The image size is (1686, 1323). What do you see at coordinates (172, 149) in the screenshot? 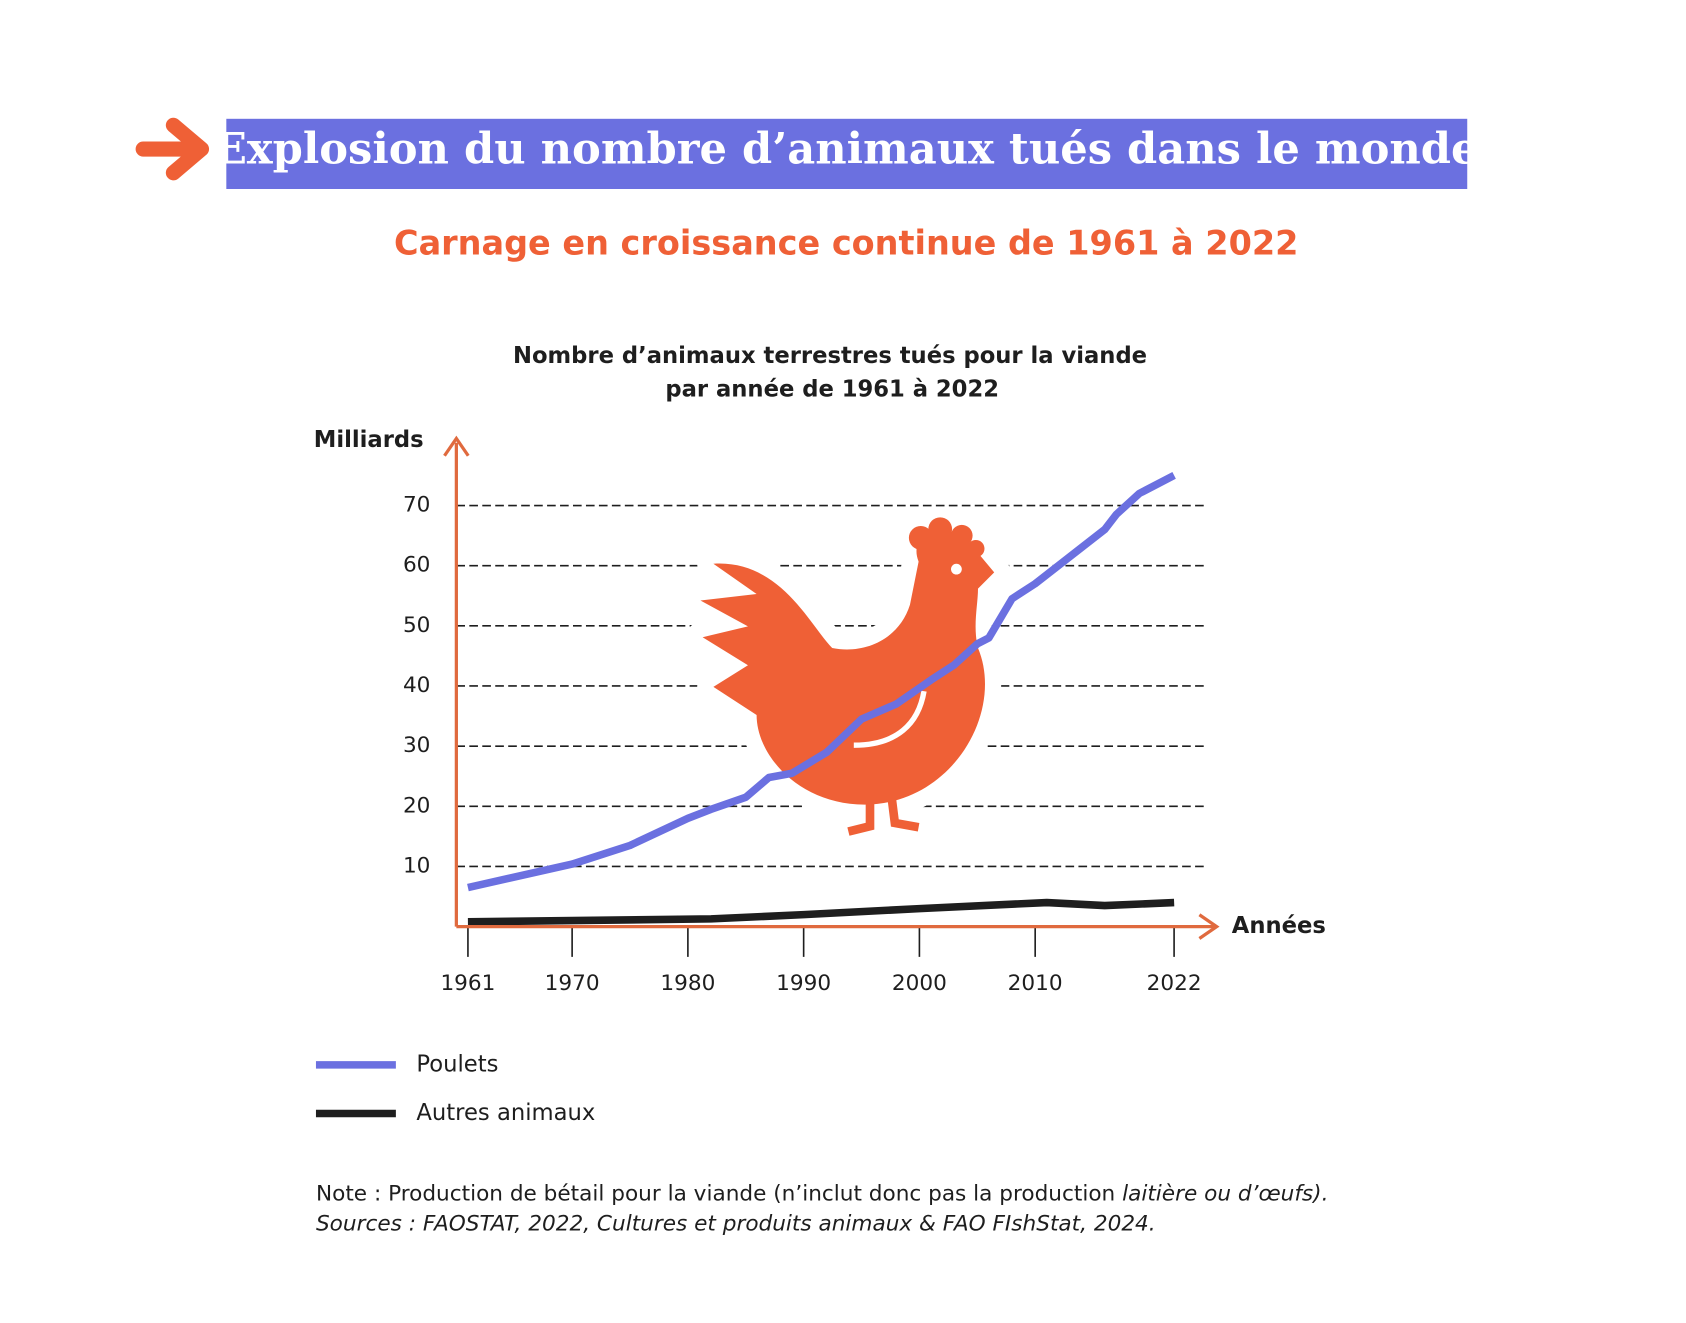
I see `title-arrow` at bounding box center [172, 149].